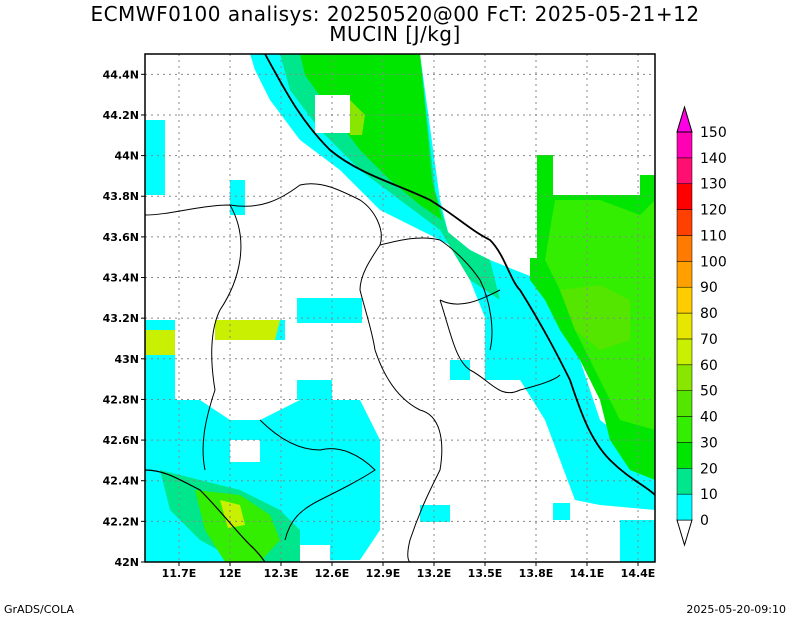 The image size is (800, 618). I want to click on field-yellow-mid, so click(247, 330).